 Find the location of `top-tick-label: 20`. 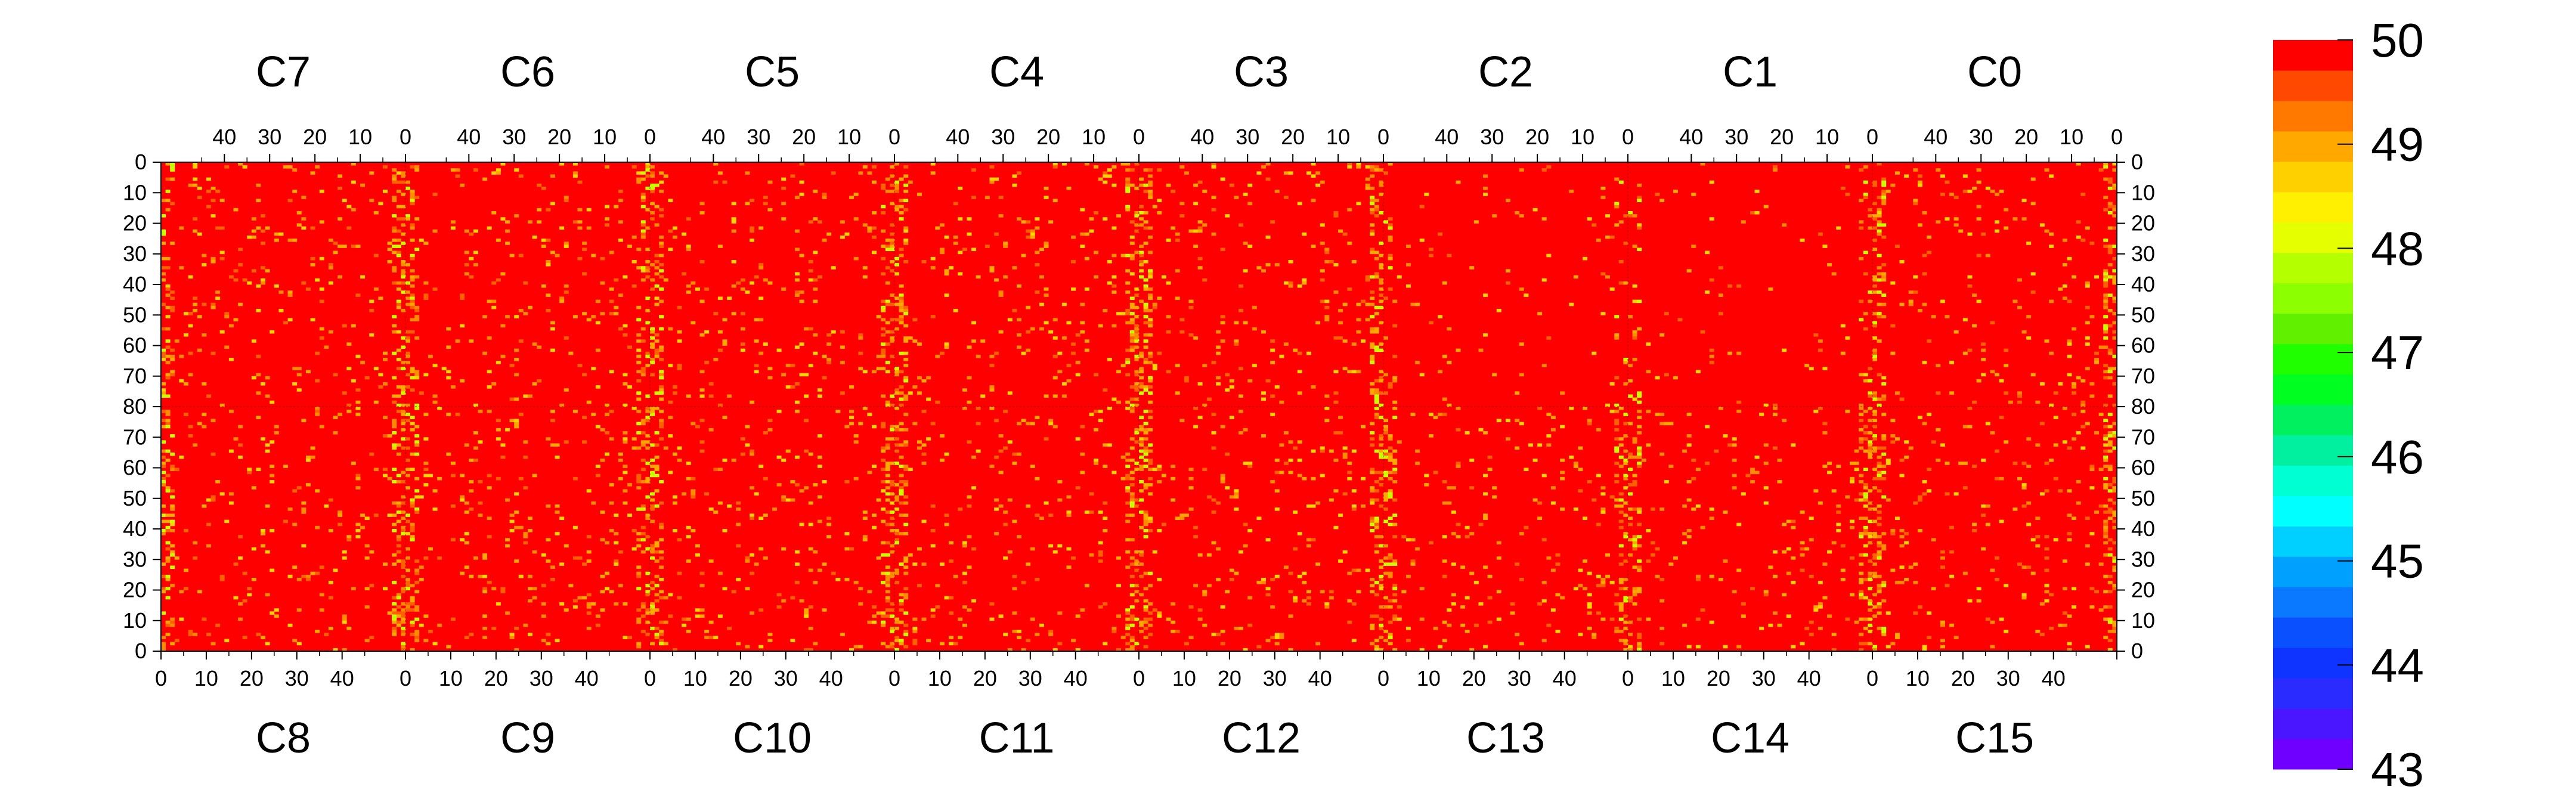

top-tick-label: 20 is located at coordinates (315, 137).